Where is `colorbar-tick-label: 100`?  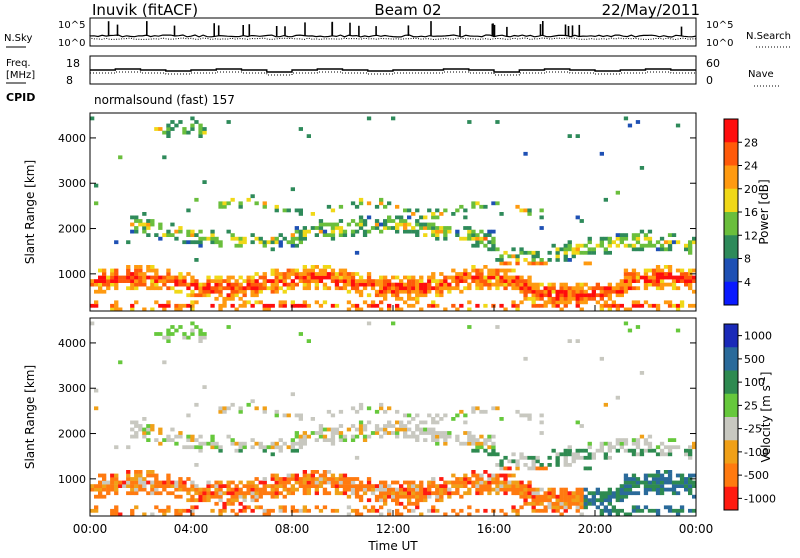
colorbar-tick-label: 100 is located at coordinates (754, 382).